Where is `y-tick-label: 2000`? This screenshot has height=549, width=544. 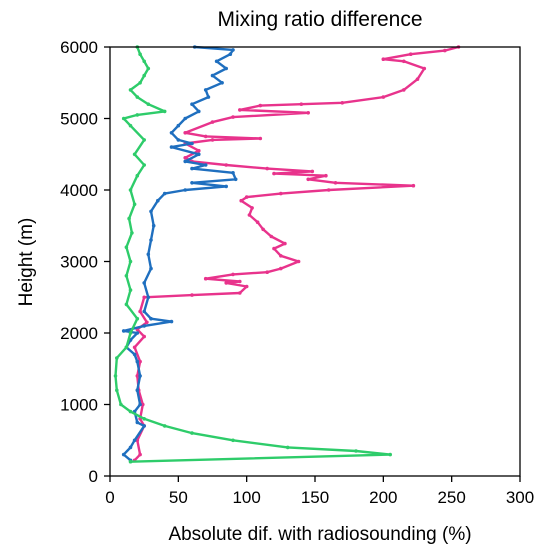
y-tick-label: 2000 is located at coordinates (79, 333).